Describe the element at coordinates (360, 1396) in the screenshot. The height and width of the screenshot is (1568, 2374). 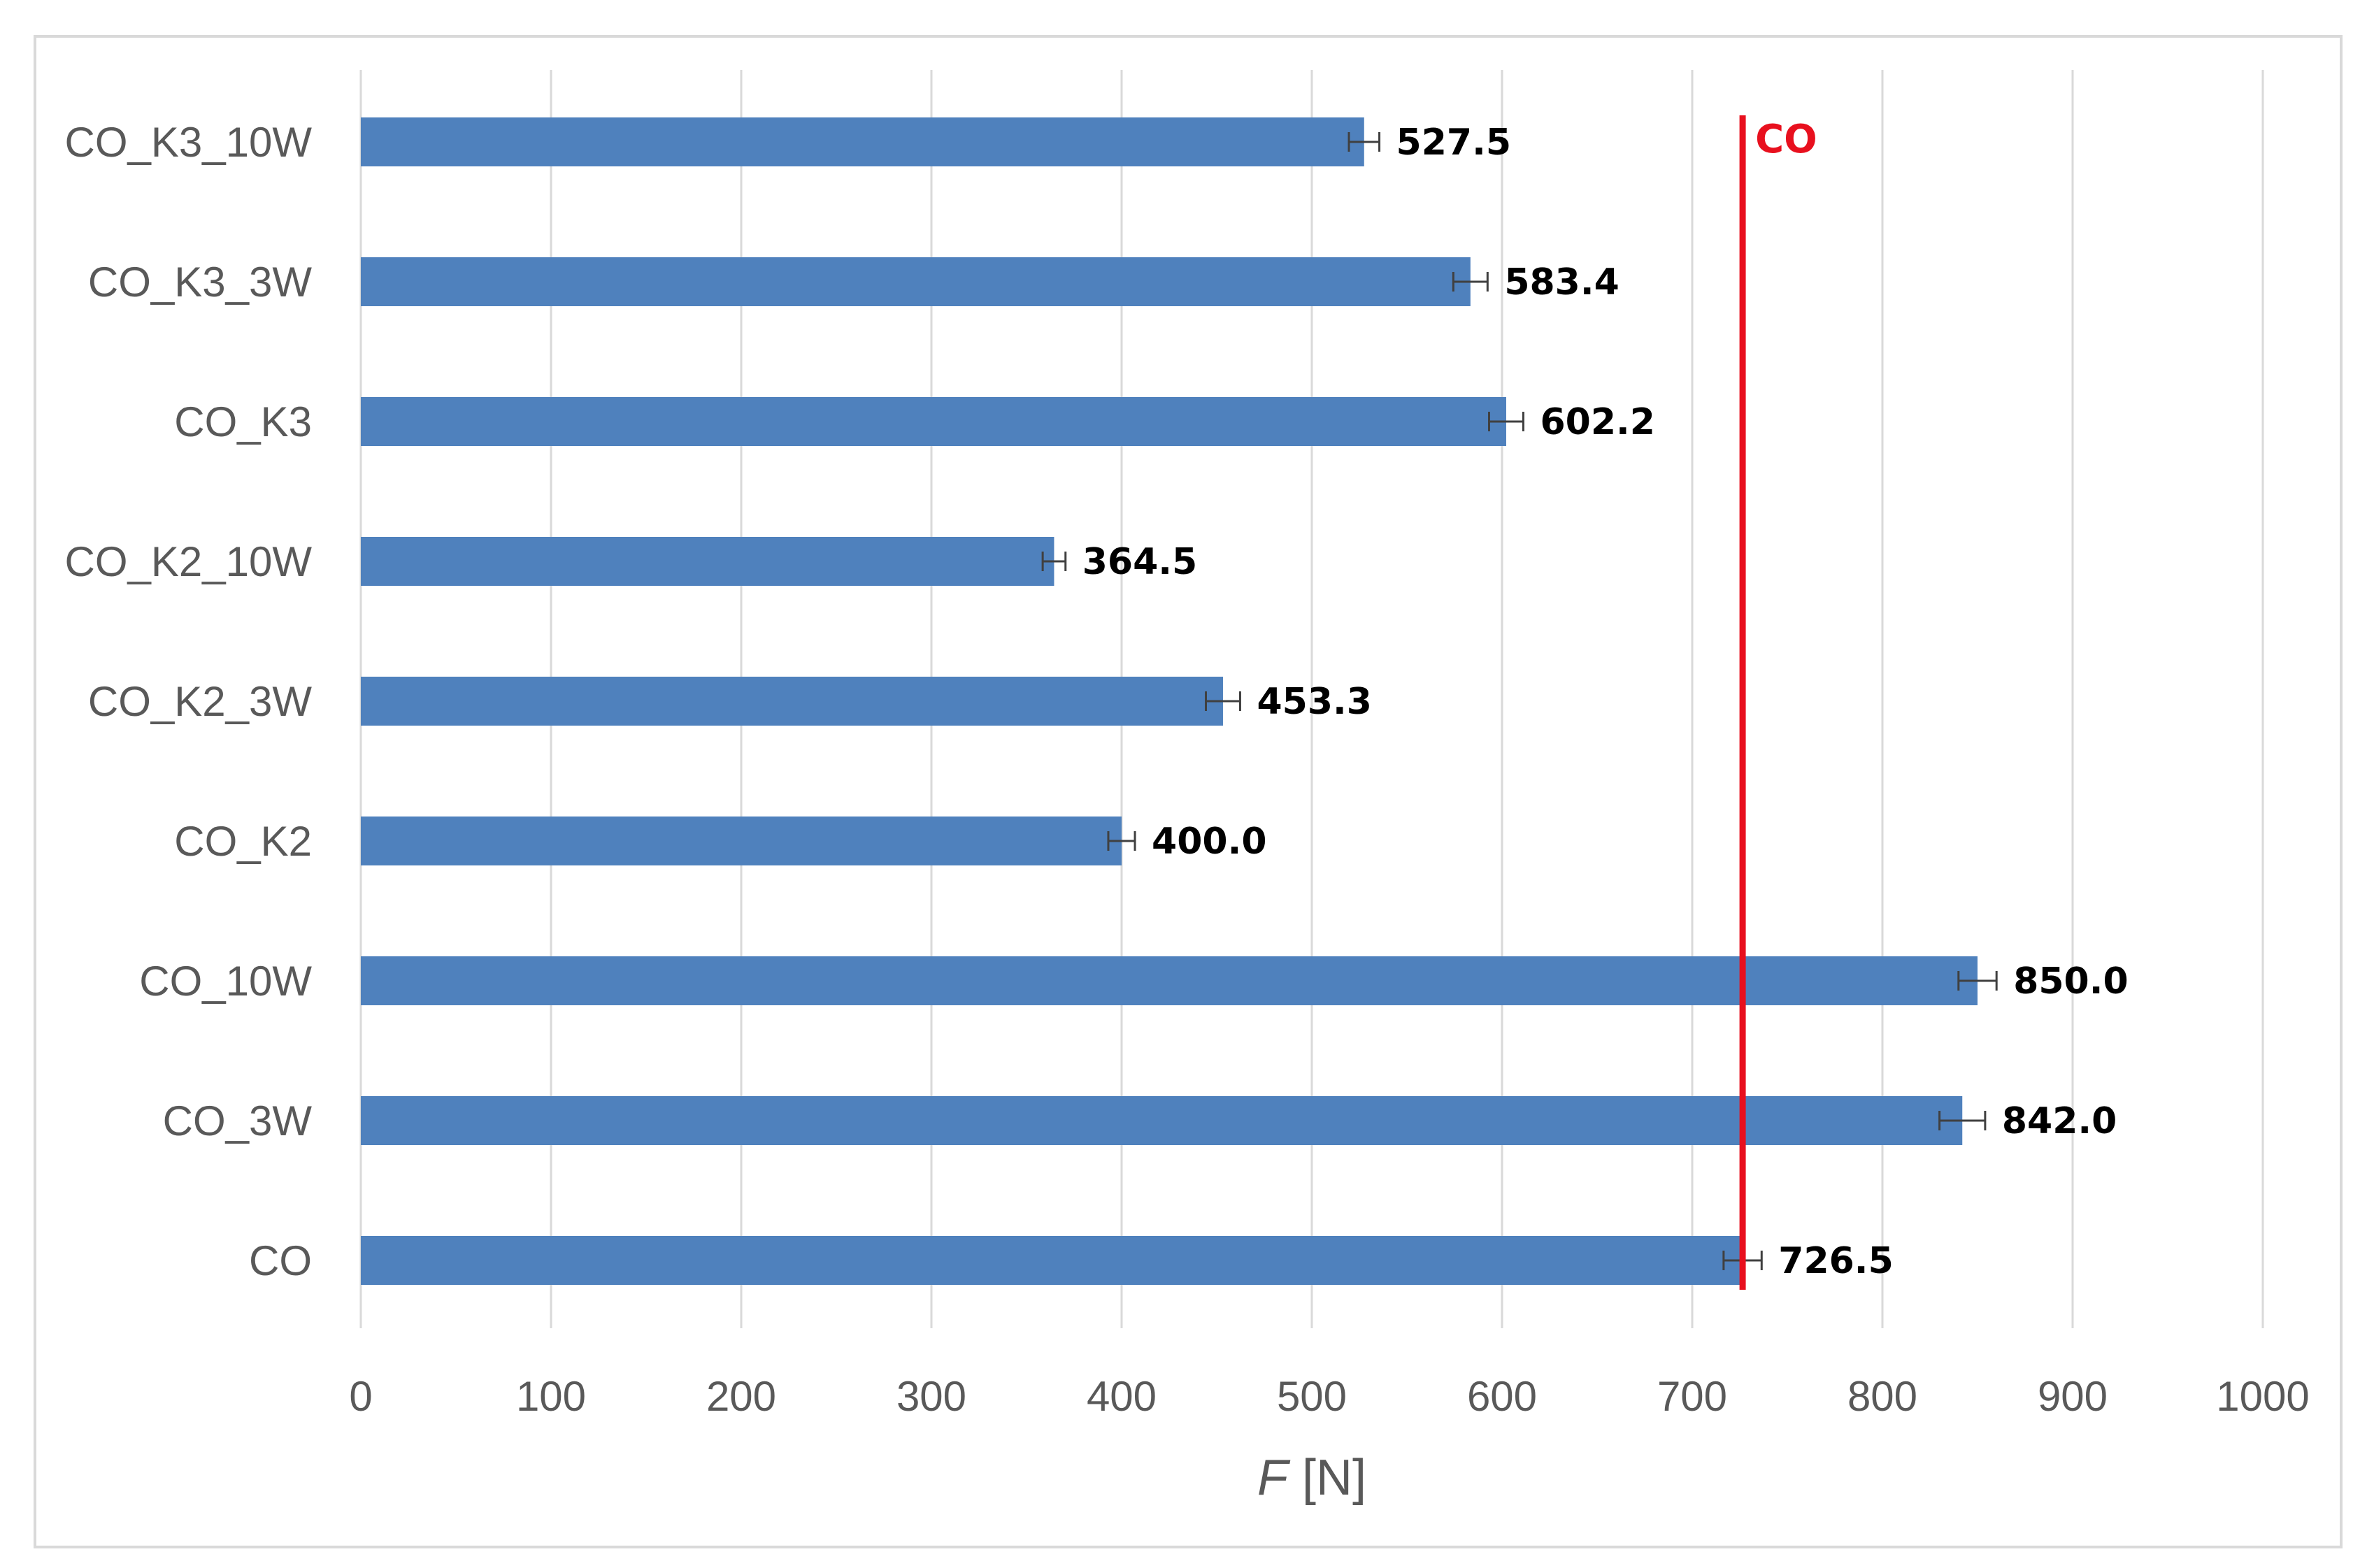
I see `x-tick-label: 0` at that location.